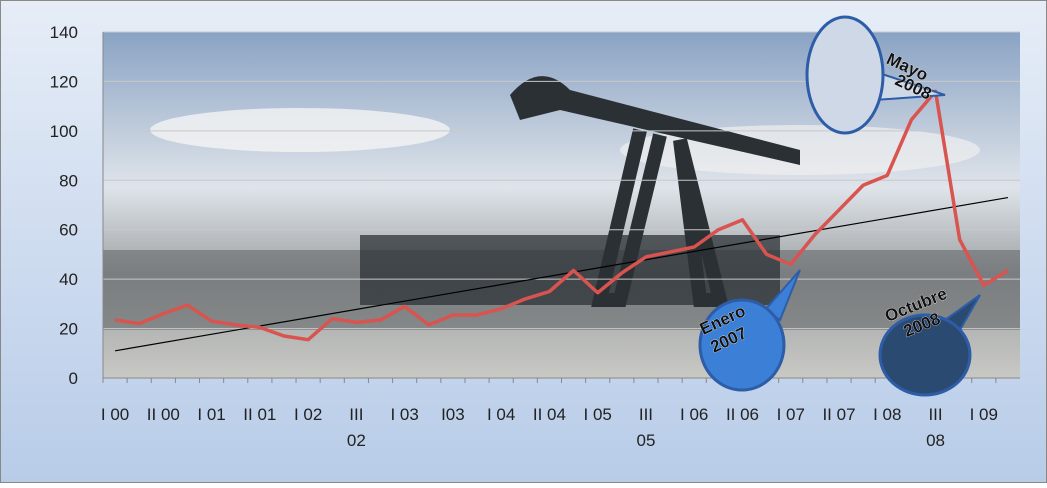  Describe the element at coordinates (694, 414) in the screenshot. I see `x-tick-label: I 06` at that location.